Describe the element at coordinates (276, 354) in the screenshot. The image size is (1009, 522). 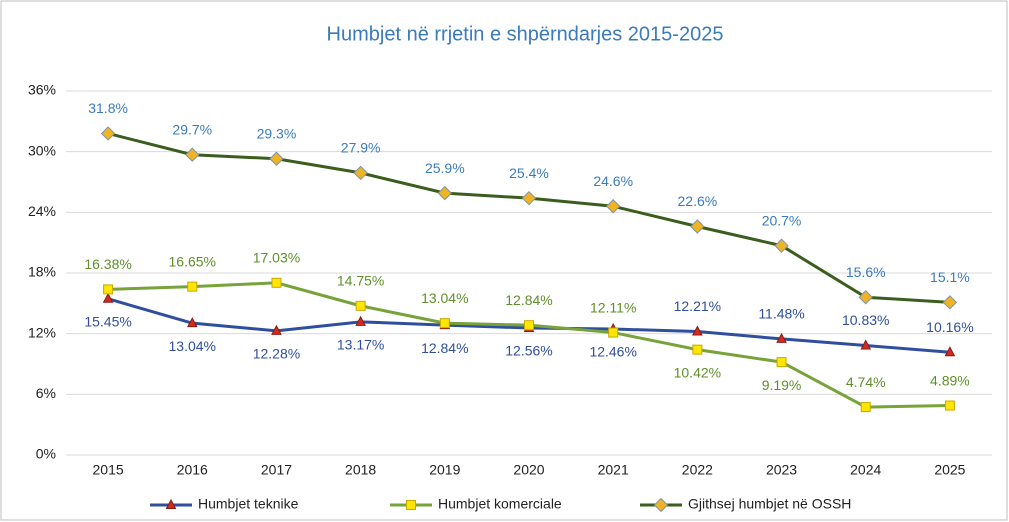
I see `data-label: 12.28%` at that location.